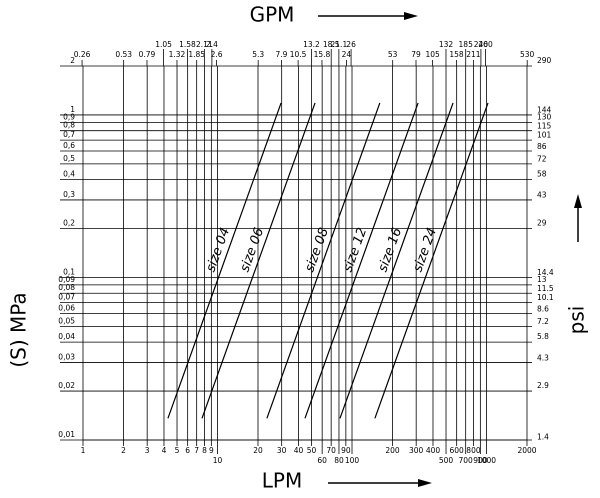 The height and width of the screenshot is (498, 600). What do you see at coordinates (542, 223) in the screenshot?
I see `y2-tick-label: 29` at bounding box center [542, 223].